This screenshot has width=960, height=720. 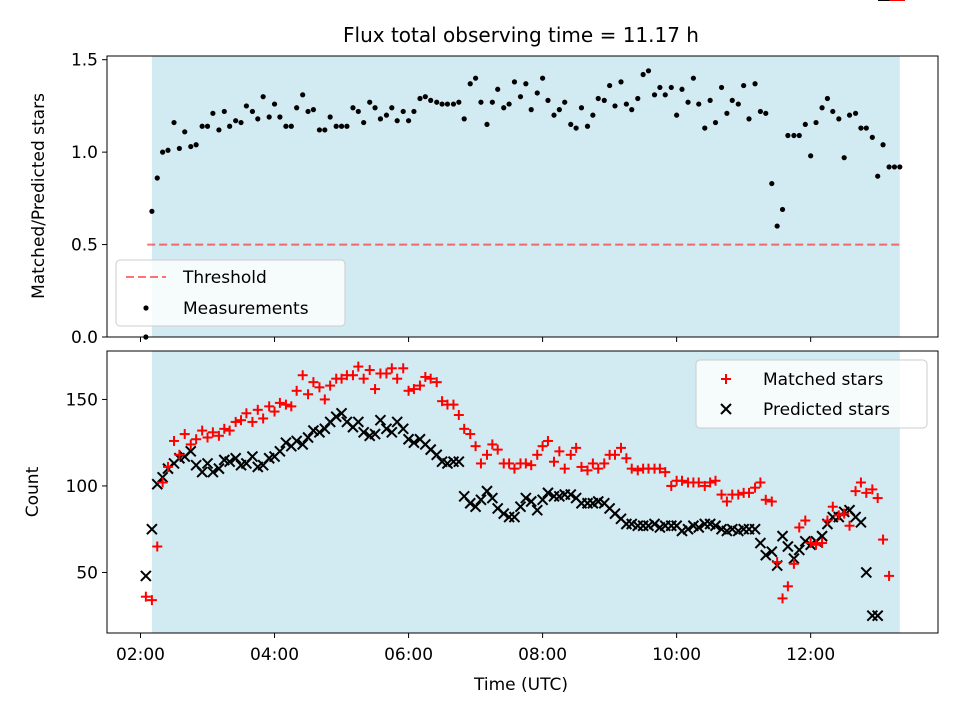 I want to click on bottom-x-tick-label: 04:00, so click(x=274, y=655).